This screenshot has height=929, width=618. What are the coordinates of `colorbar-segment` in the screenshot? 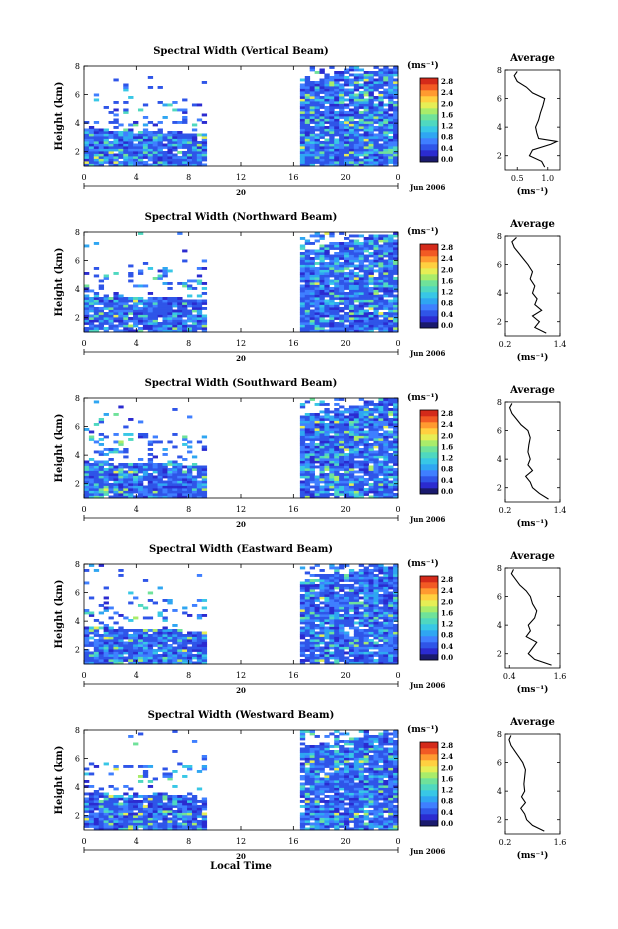 It's located at (429, 485).